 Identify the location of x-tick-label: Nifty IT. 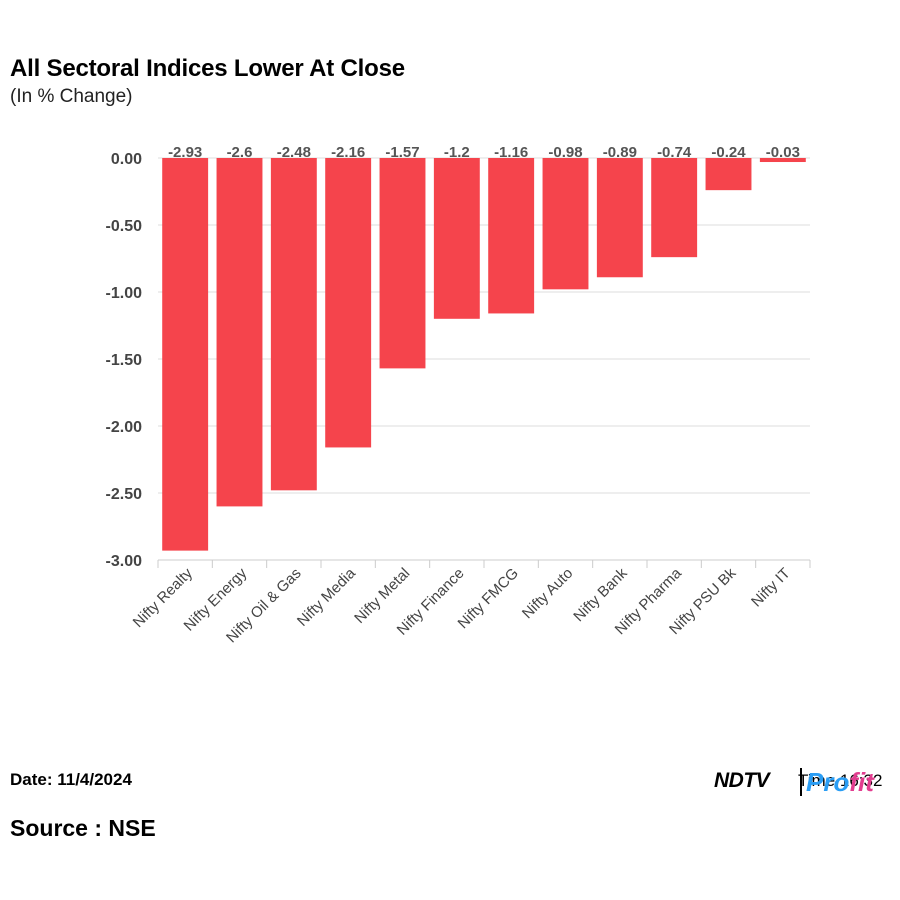
(771, 588).